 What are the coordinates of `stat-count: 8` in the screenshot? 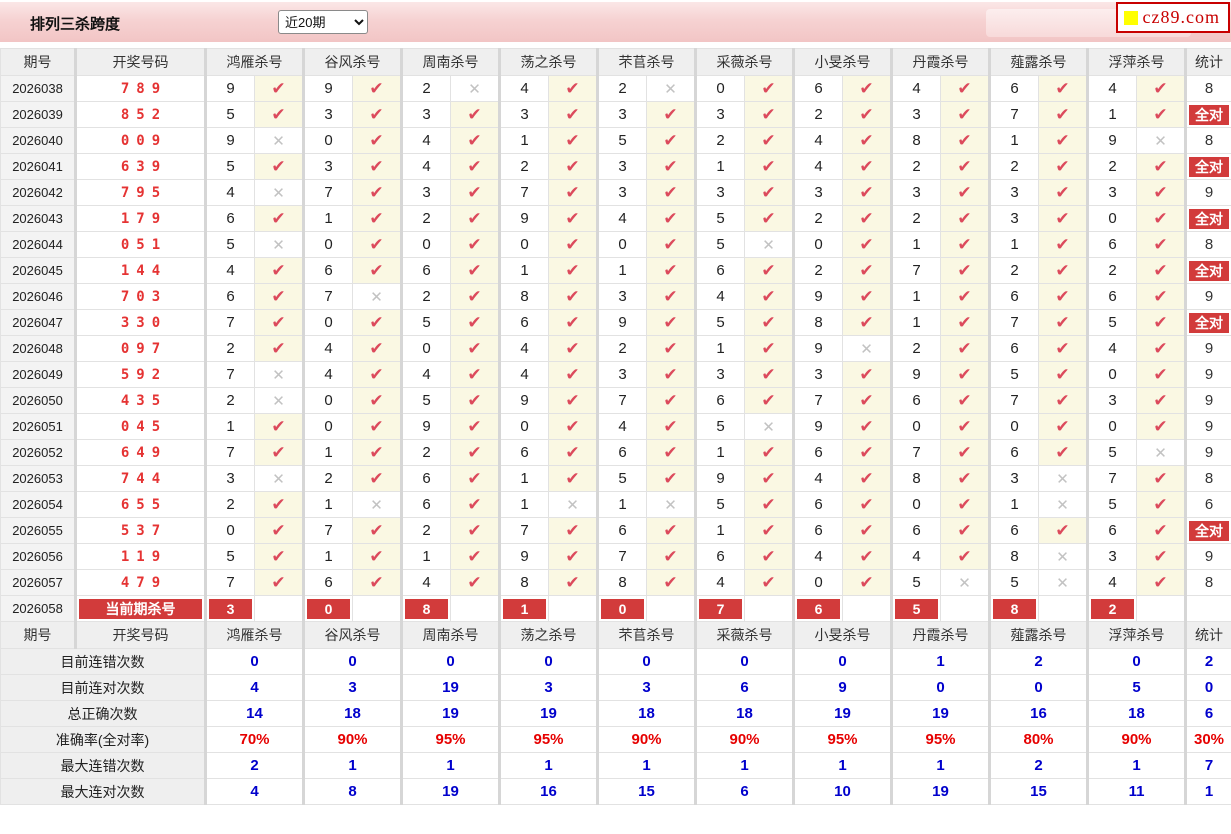 It's located at (1207, 88).